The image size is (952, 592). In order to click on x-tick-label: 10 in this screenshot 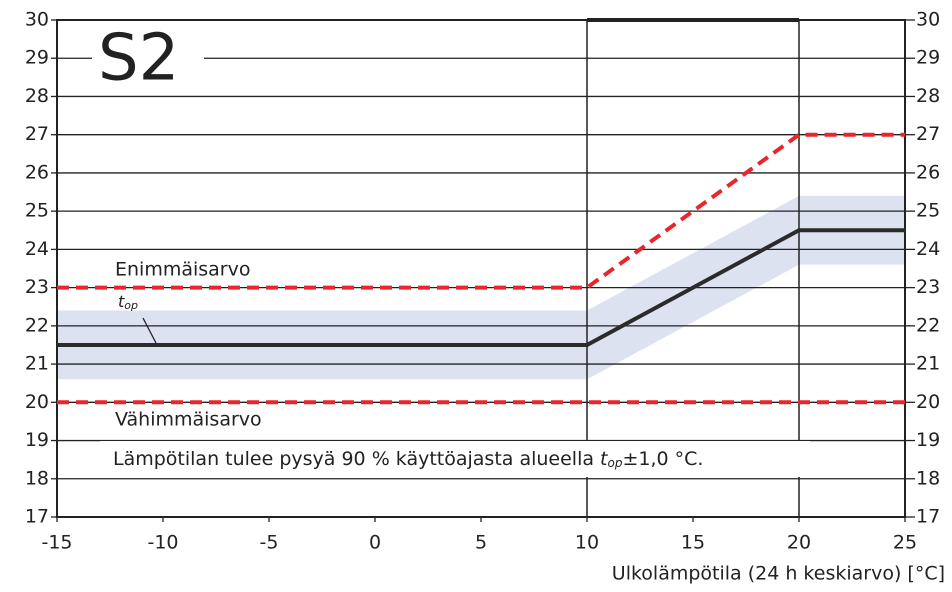, I will do `click(587, 543)`.